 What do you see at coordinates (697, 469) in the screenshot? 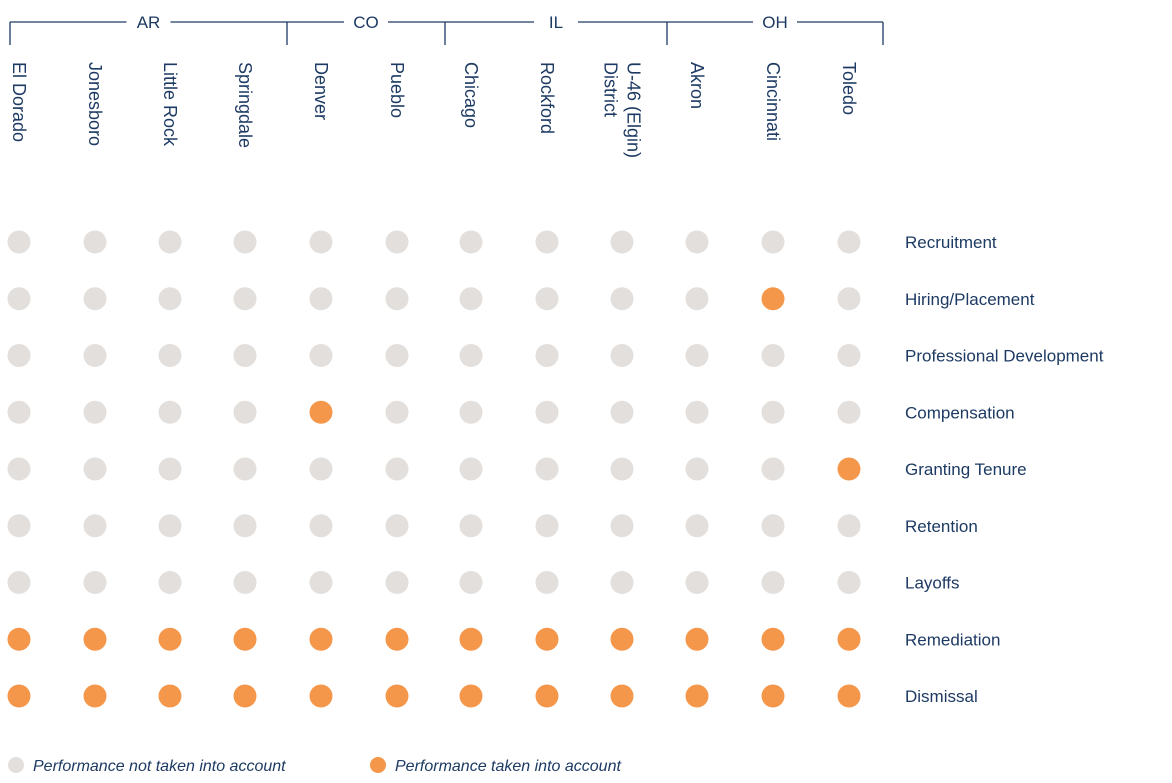
I see `dot-granting-tenure-akron` at bounding box center [697, 469].